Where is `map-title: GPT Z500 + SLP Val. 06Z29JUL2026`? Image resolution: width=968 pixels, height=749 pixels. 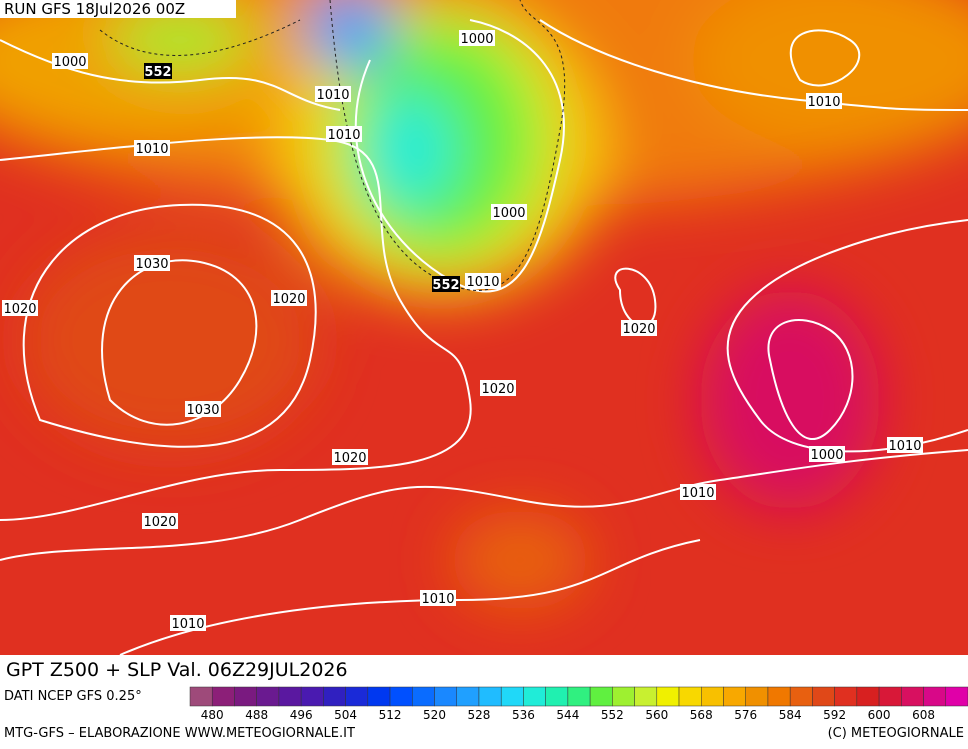 map-title: GPT Z500 + SLP Val. 06Z29JUL2026 is located at coordinates (177, 670).